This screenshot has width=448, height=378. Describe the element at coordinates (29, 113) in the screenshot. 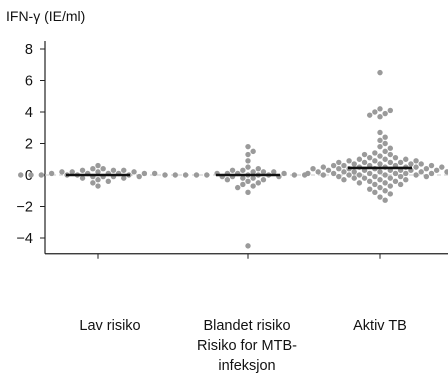

I see `y-tick-label: 4` at that location.